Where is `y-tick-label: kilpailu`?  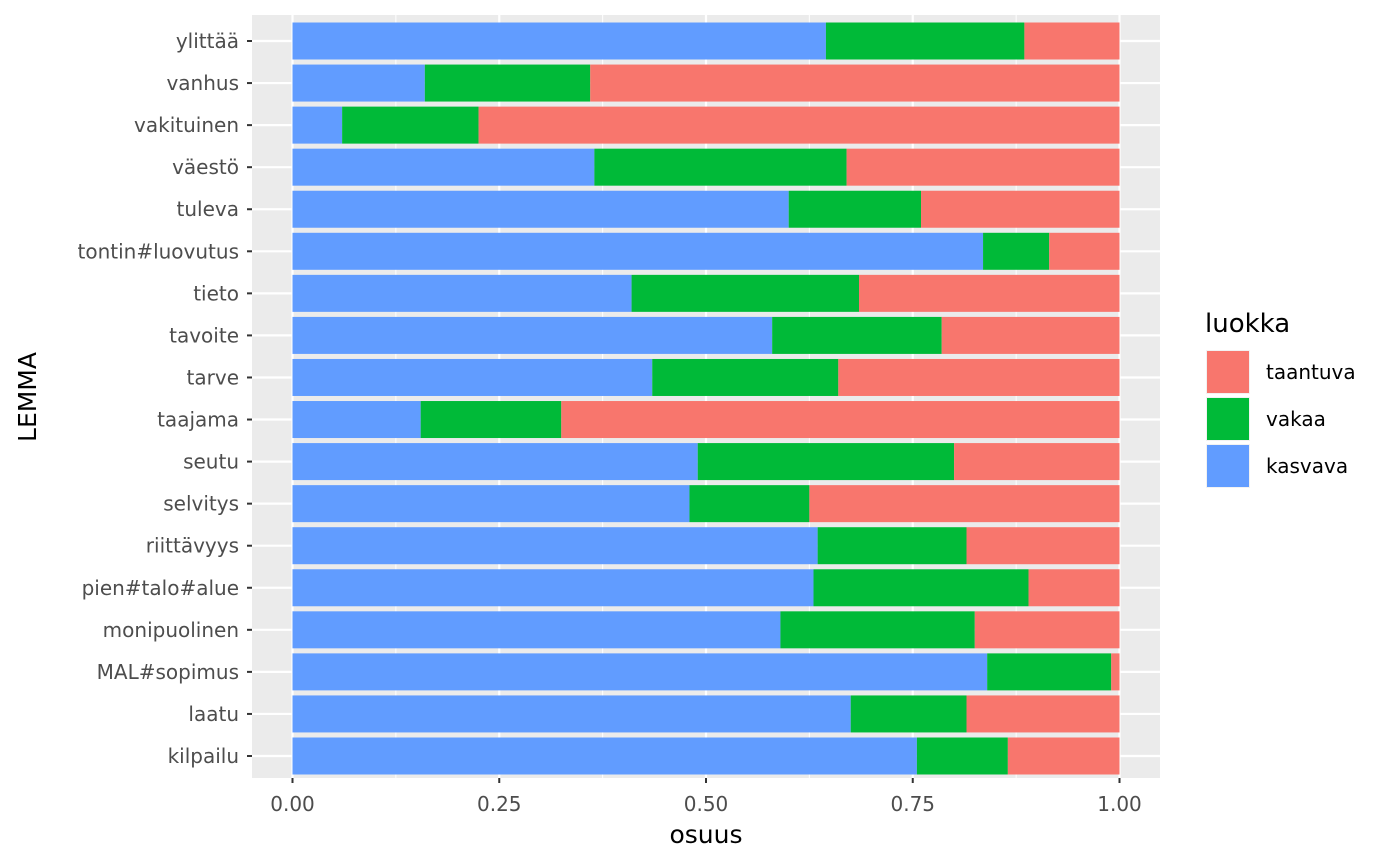
y-tick-label: kilpailu is located at coordinates (203, 756).